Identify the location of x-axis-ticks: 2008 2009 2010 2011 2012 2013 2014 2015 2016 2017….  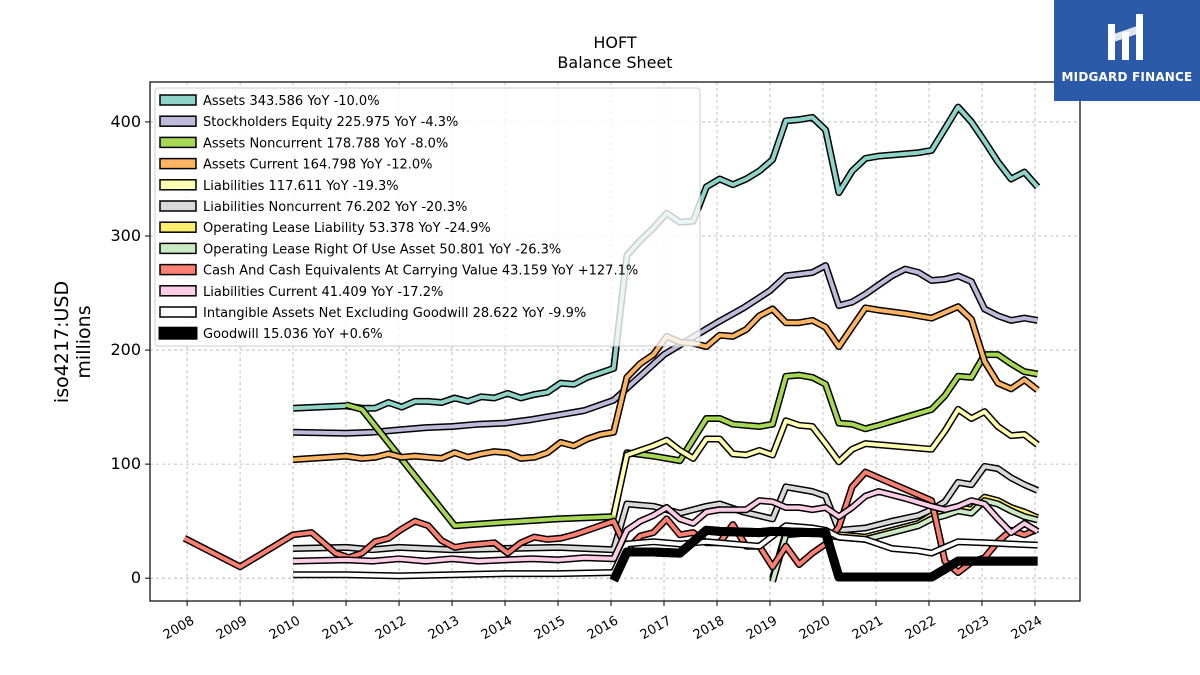
(603, 622).